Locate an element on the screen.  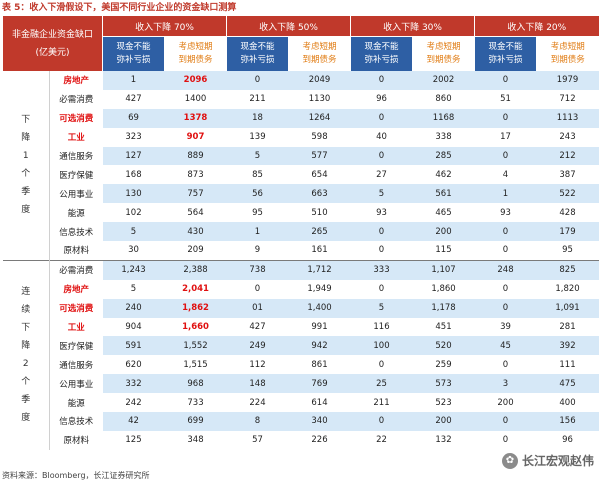
group-label-char: 下 is located at coordinates (26, 328).